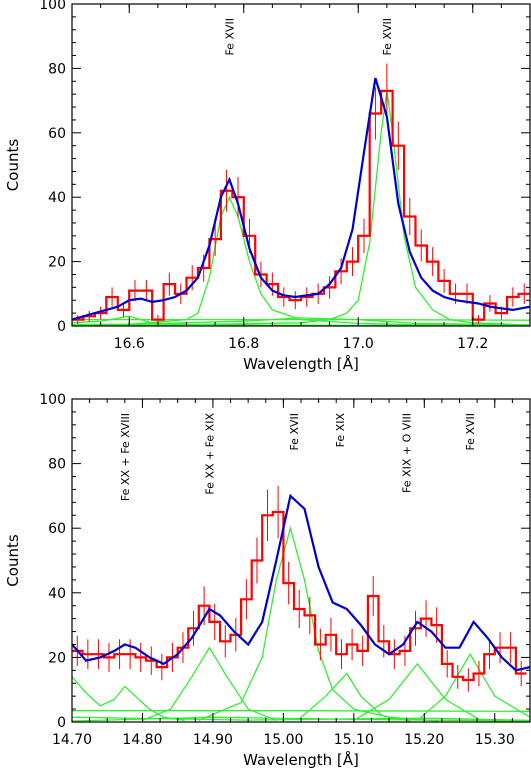 This screenshot has height=781, width=531. What do you see at coordinates (72, 740) in the screenshot?
I see `x-tick-label: 14.70` at bounding box center [72, 740].